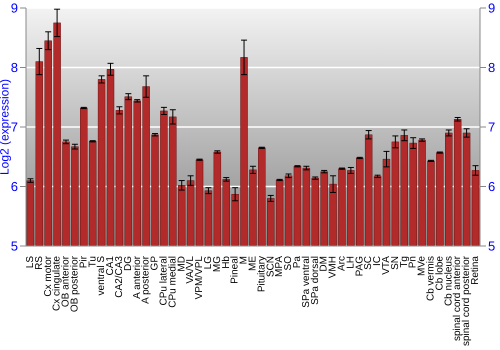 The width and height of the screenshot is (500, 350). Describe the element at coordinates (324, 264) in the screenshot. I see `x-tick-label: DM` at that location.